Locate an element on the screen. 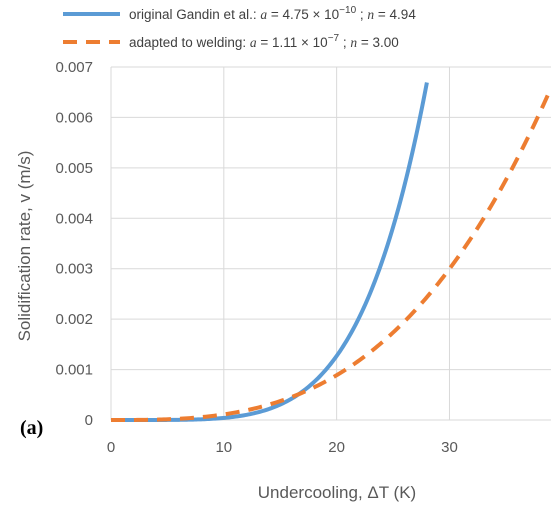 The height and width of the screenshot is (507, 551). y-tick-label: 0 is located at coordinates (89, 420).